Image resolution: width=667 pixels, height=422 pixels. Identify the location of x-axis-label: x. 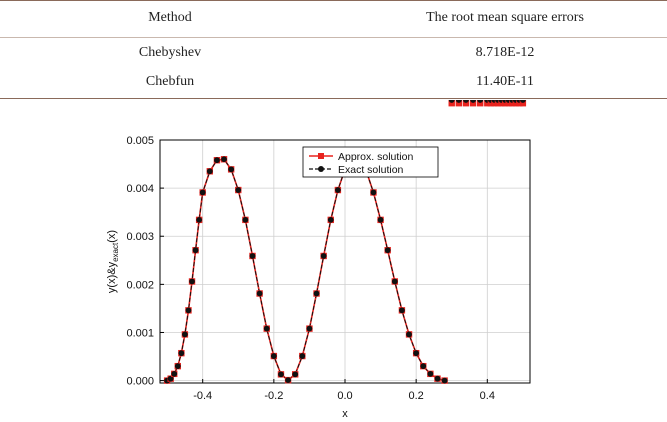
(345, 414).